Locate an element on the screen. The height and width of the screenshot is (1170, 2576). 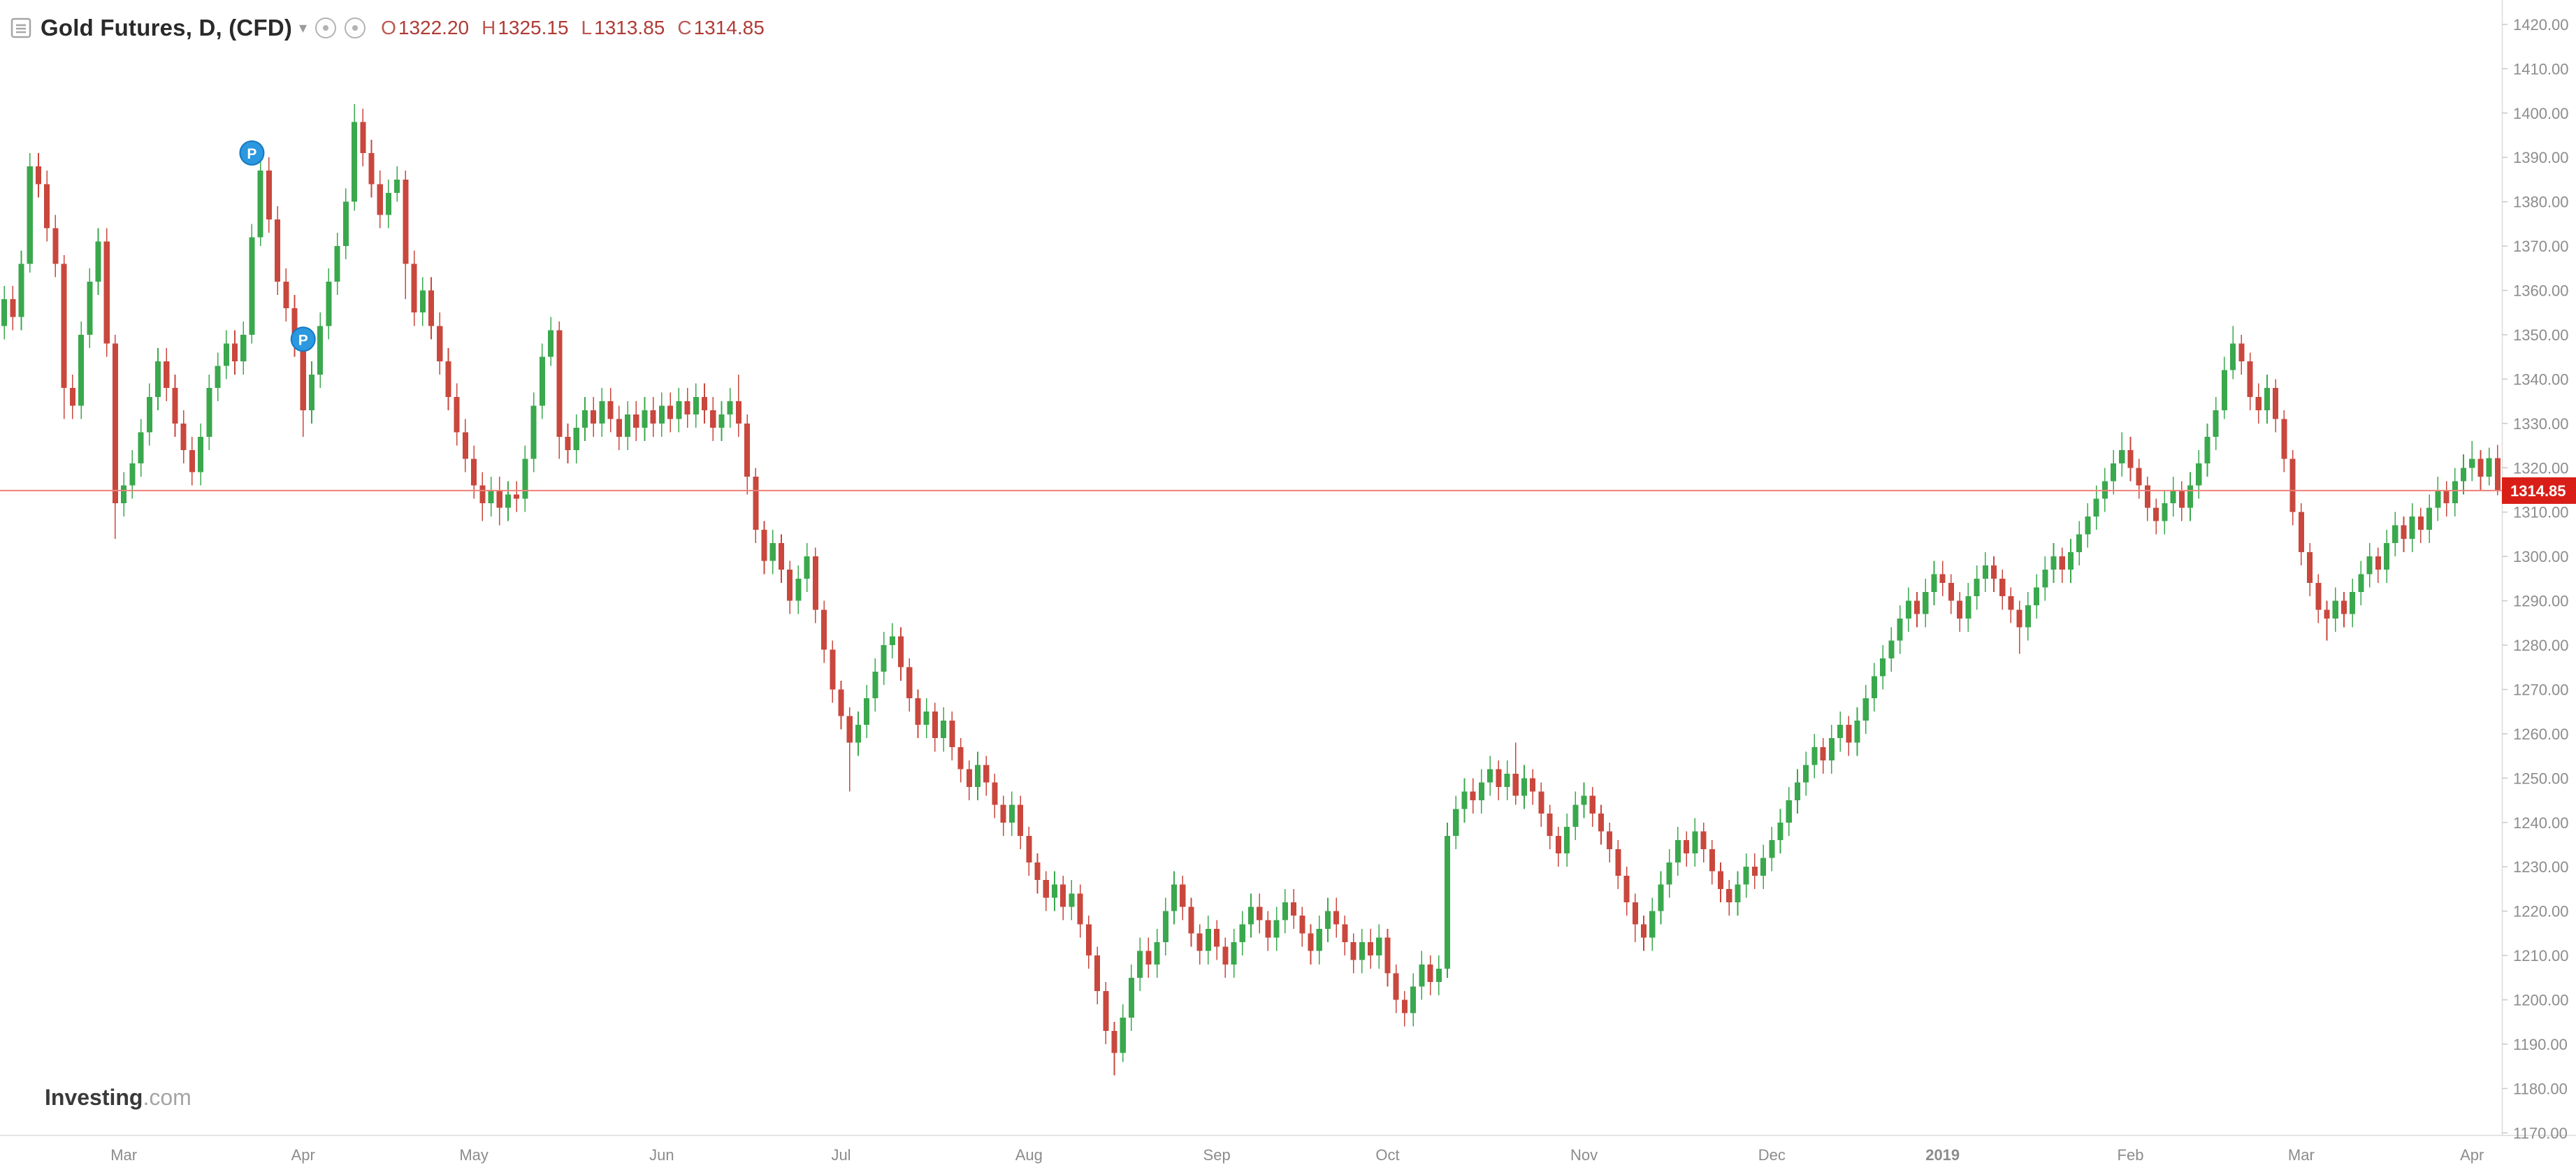
chart-menu-icon is located at coordinates (21, 28).